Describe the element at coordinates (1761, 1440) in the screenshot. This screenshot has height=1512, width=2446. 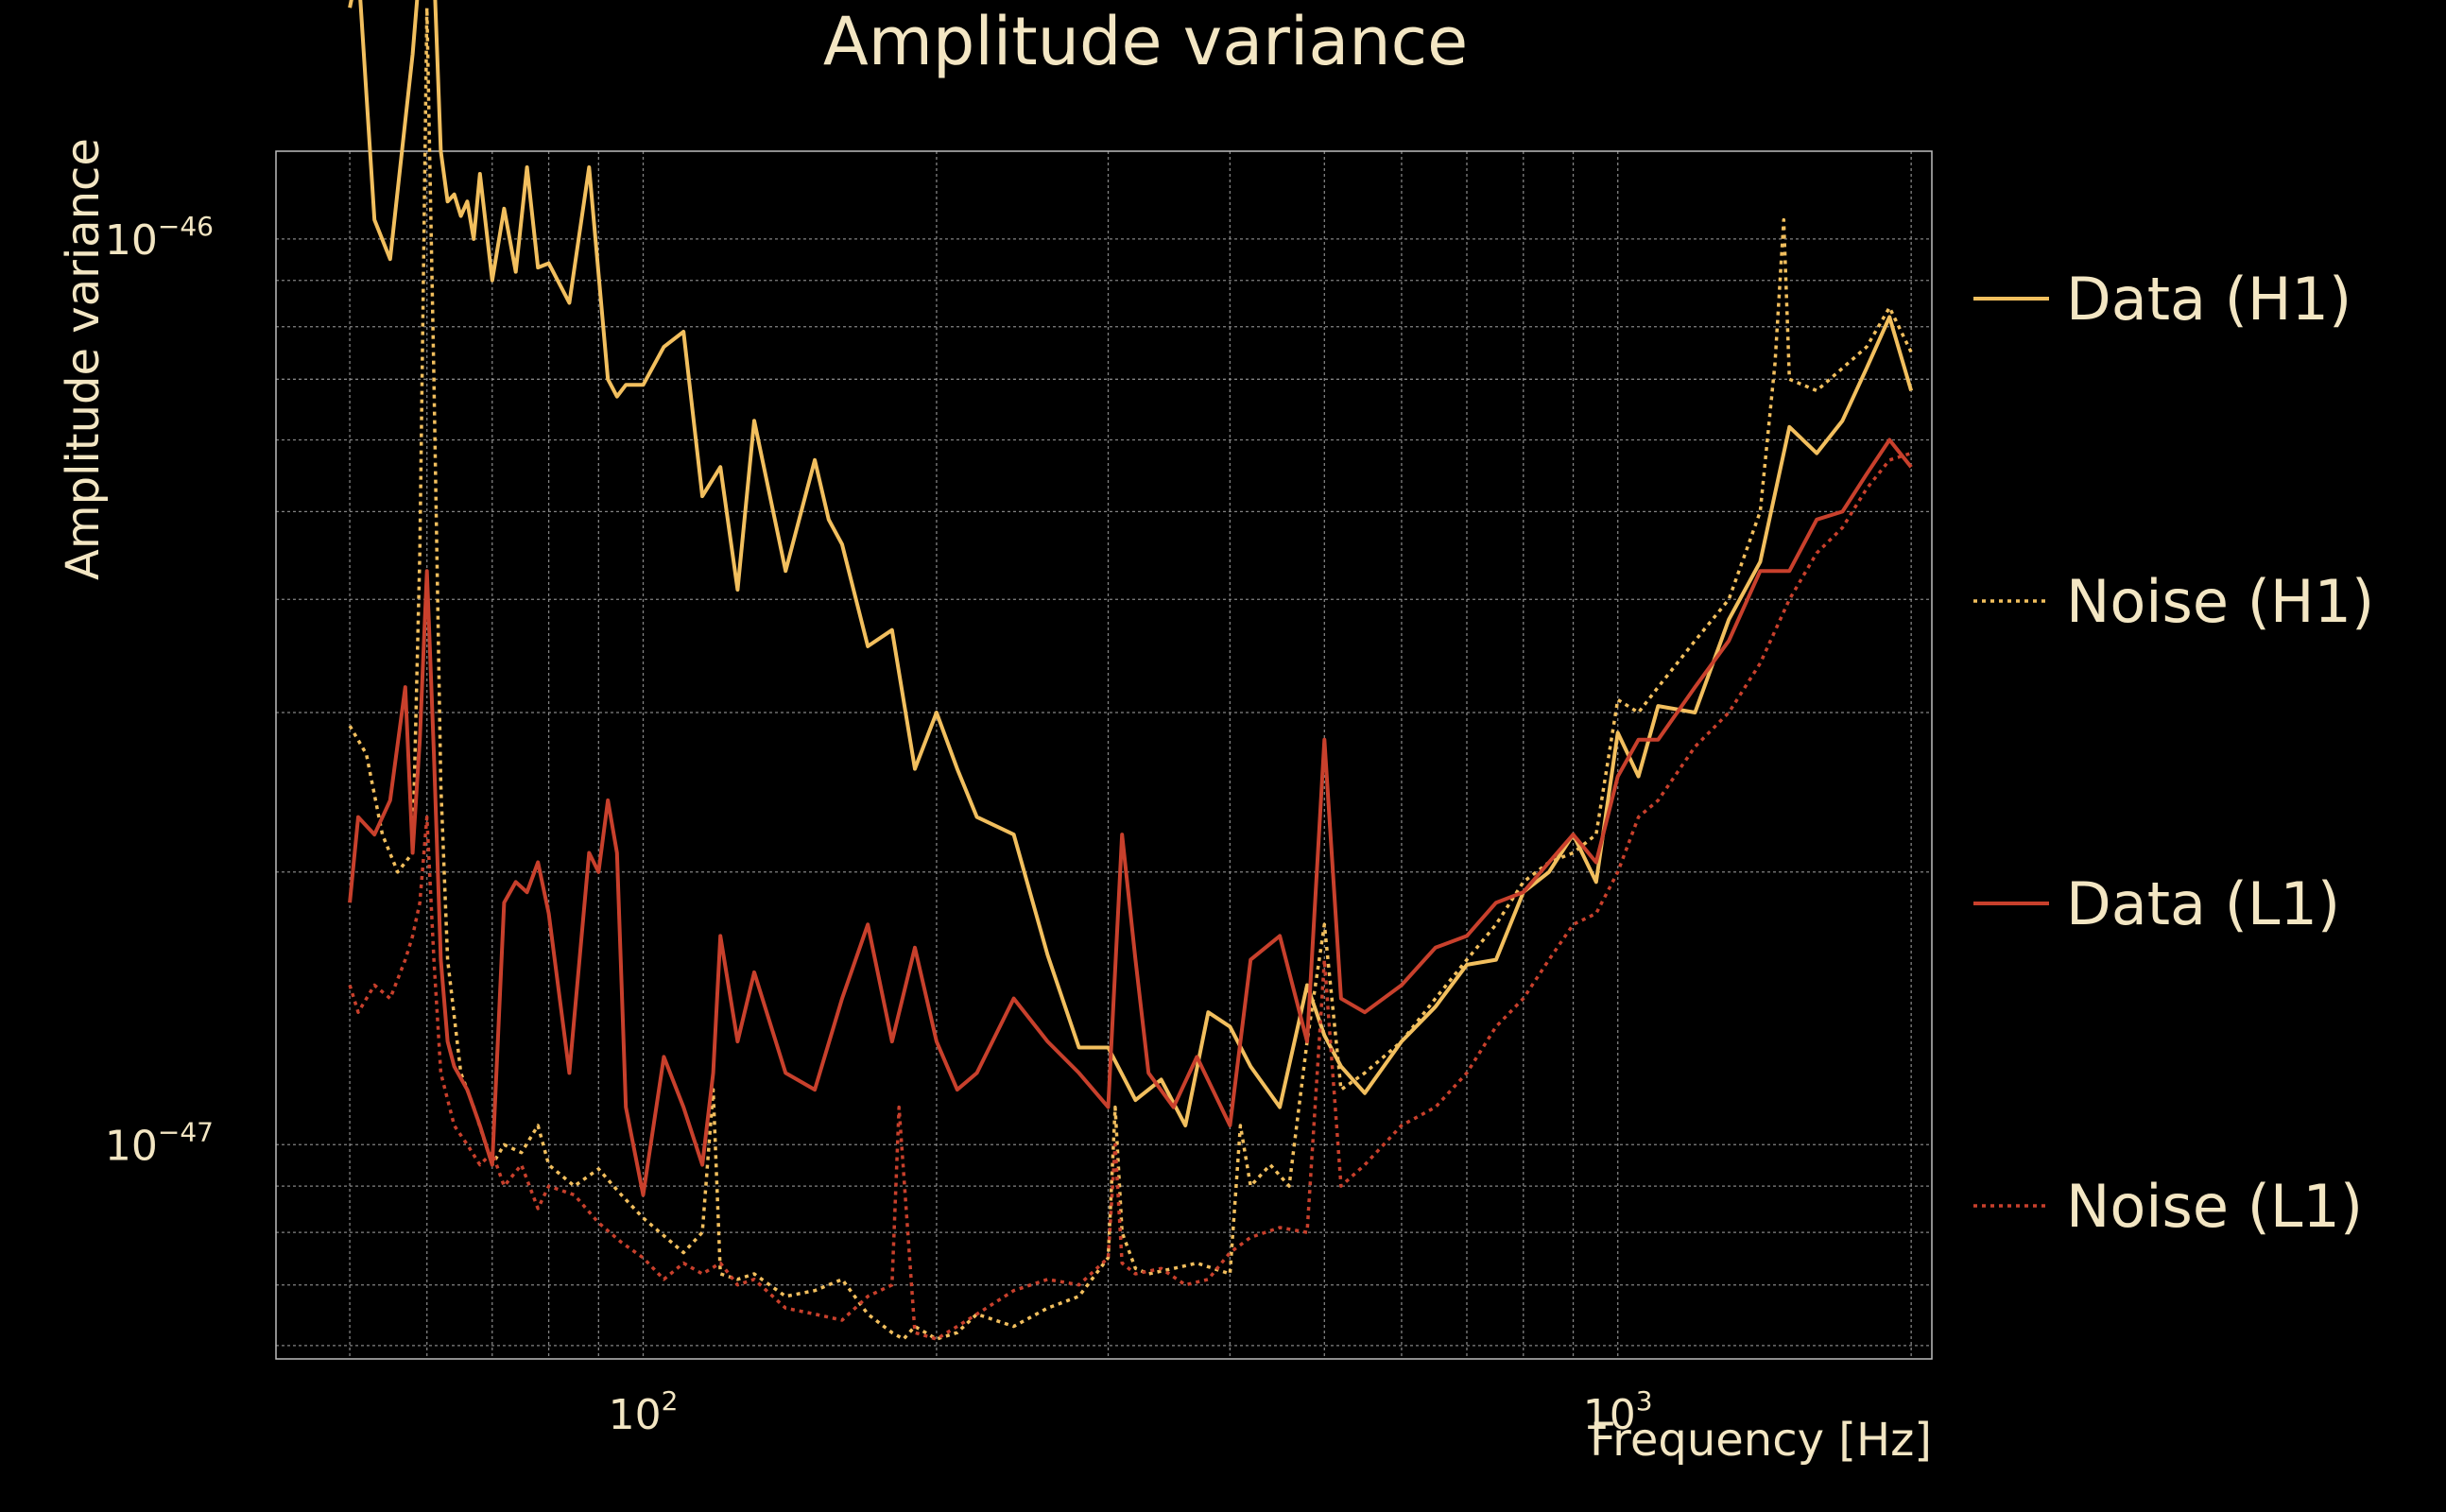
I see `x-axis-label: Frequency [Hz]` at that location.